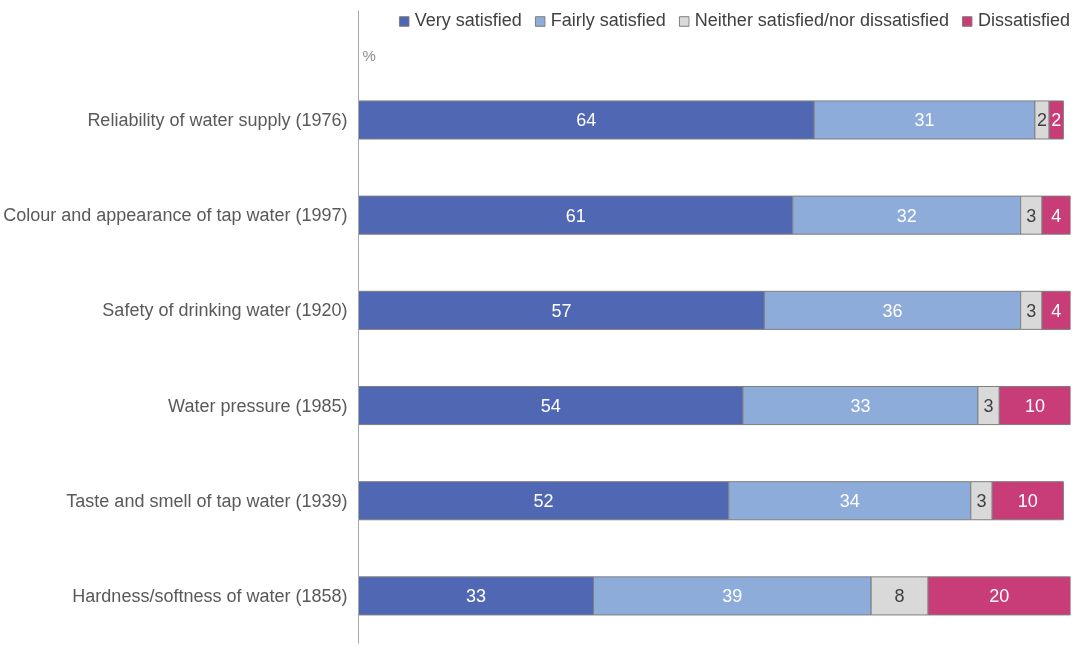 The width and height of the screenshot is (1080, 653). Describe the element at coordinates (561, 310) in the screenshot. I see `data-label: 57` at that location.